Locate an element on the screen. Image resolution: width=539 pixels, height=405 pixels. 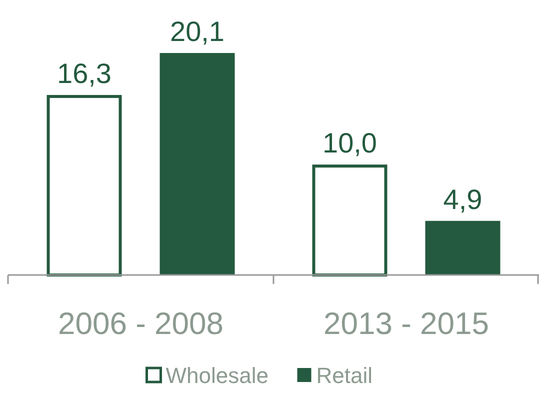
data-label: 4,9 is located at coordinates (462, 199).